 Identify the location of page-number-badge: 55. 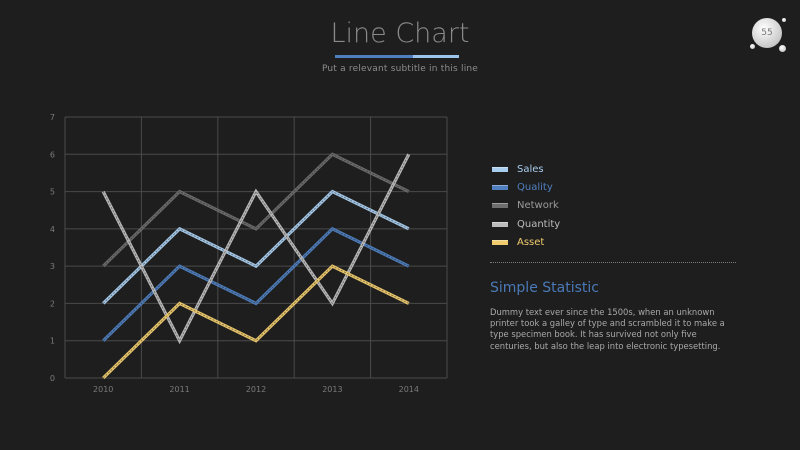
(768, 34).